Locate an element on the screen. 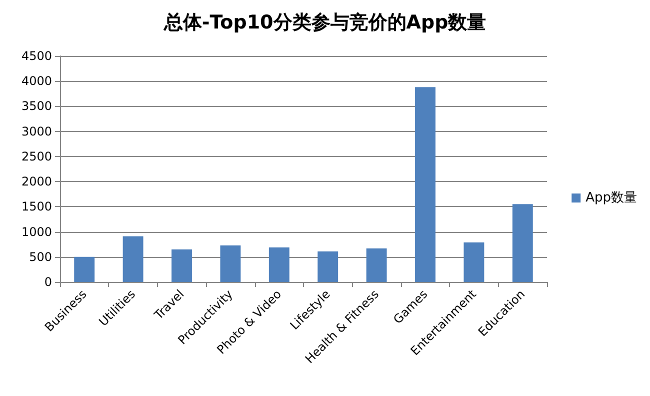  chart-title: 总体-Top10分类参与竞价的App数量 is located at coordinates (324, 23).